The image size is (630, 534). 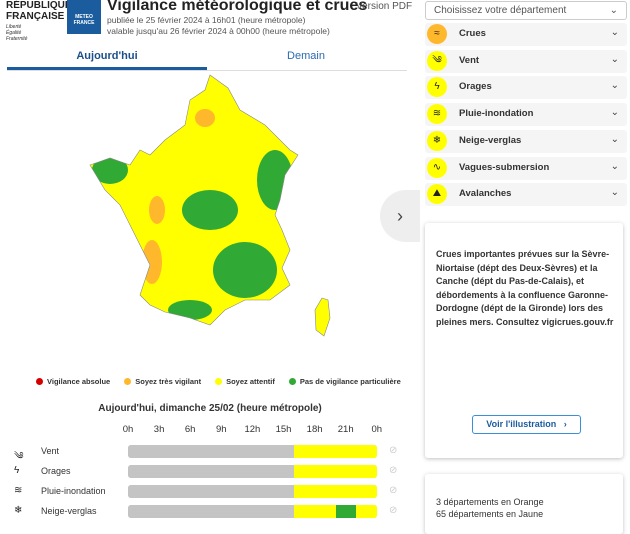 I want to click on map-orange-deux-sevres, so click(x=157, y=210).